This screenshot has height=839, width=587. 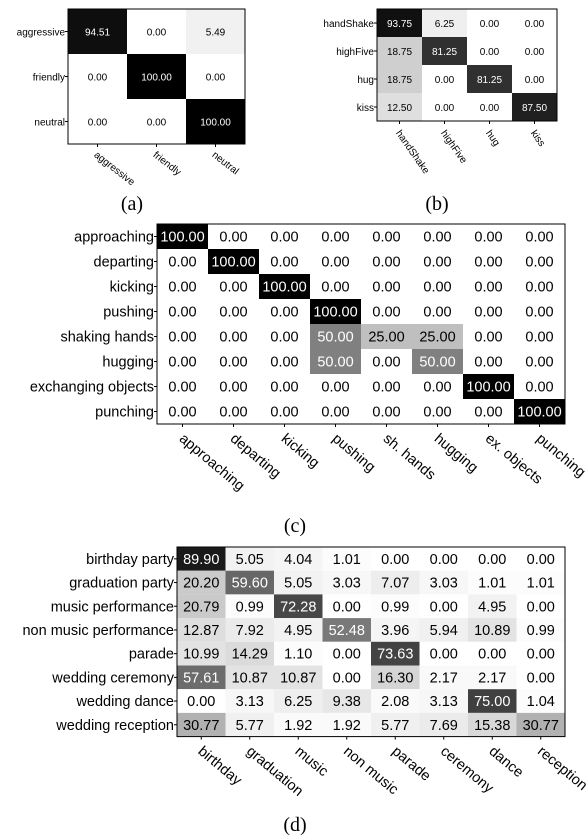 What do you see at coordinates (456, 453) in the screenshot?
I see `column-label: hugging` at bounding box center [456, 453].